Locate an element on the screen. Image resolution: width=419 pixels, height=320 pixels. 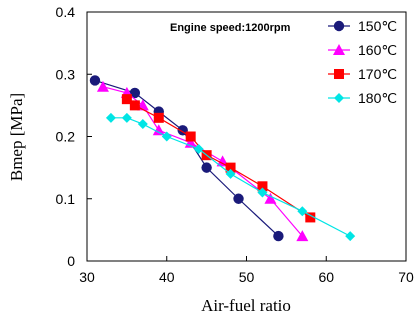
x-tick-label: 30 is located at coordinates (87, 277).